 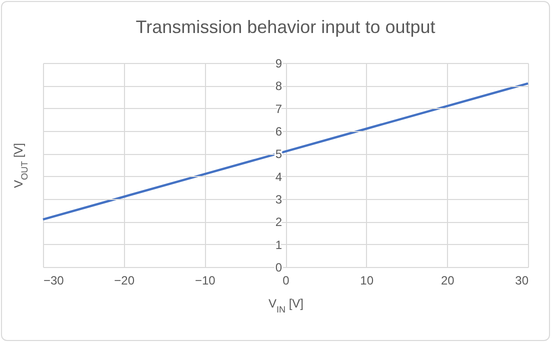 I want to click on x-tick-label: 20, so click(x=447, y=281).